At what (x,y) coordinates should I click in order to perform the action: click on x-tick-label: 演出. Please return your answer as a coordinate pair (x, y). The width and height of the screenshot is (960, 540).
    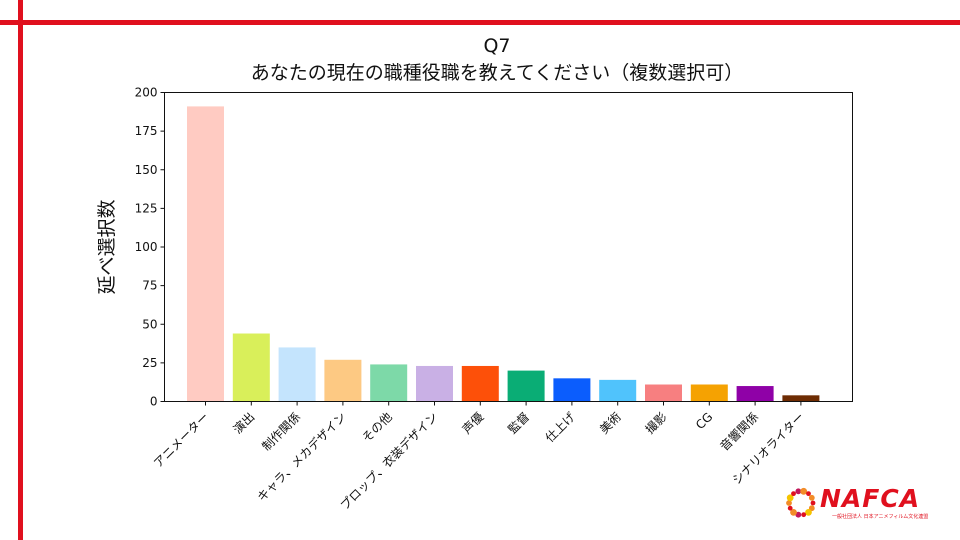
    Looking at the image, I should click on (244, 423).